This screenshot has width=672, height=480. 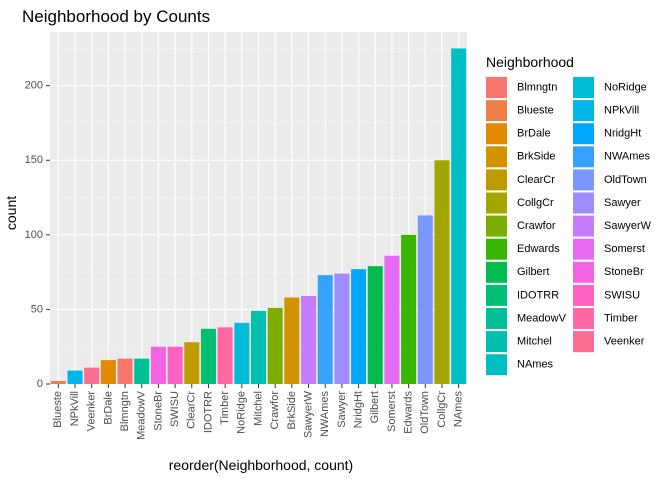 I want to click on legend-key-oldtown, so click(x=583, y=180).